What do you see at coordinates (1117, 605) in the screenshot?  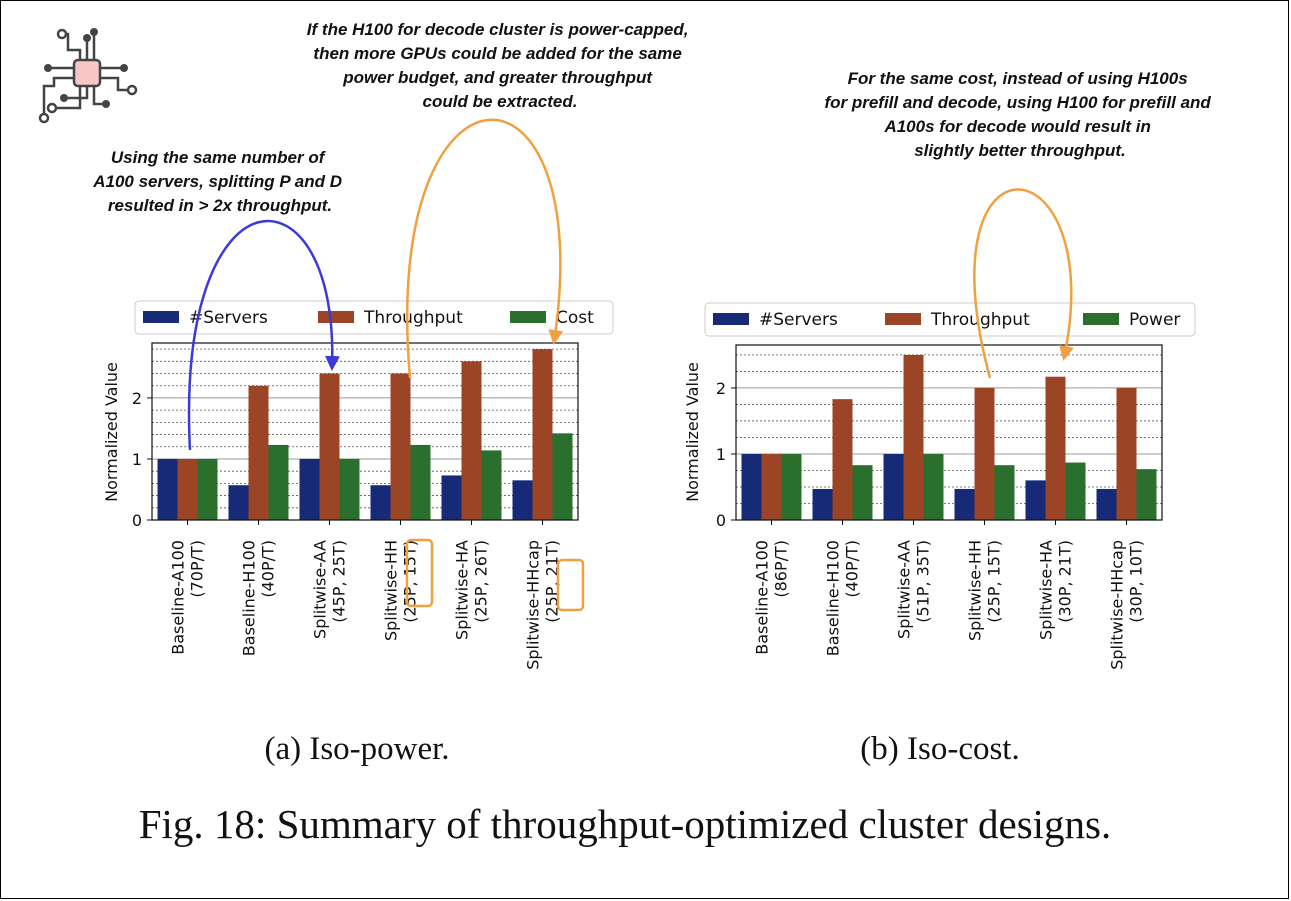 I see `x-tick-label-name: Splitwise-HHcap` at bounding box center [1117, 605].